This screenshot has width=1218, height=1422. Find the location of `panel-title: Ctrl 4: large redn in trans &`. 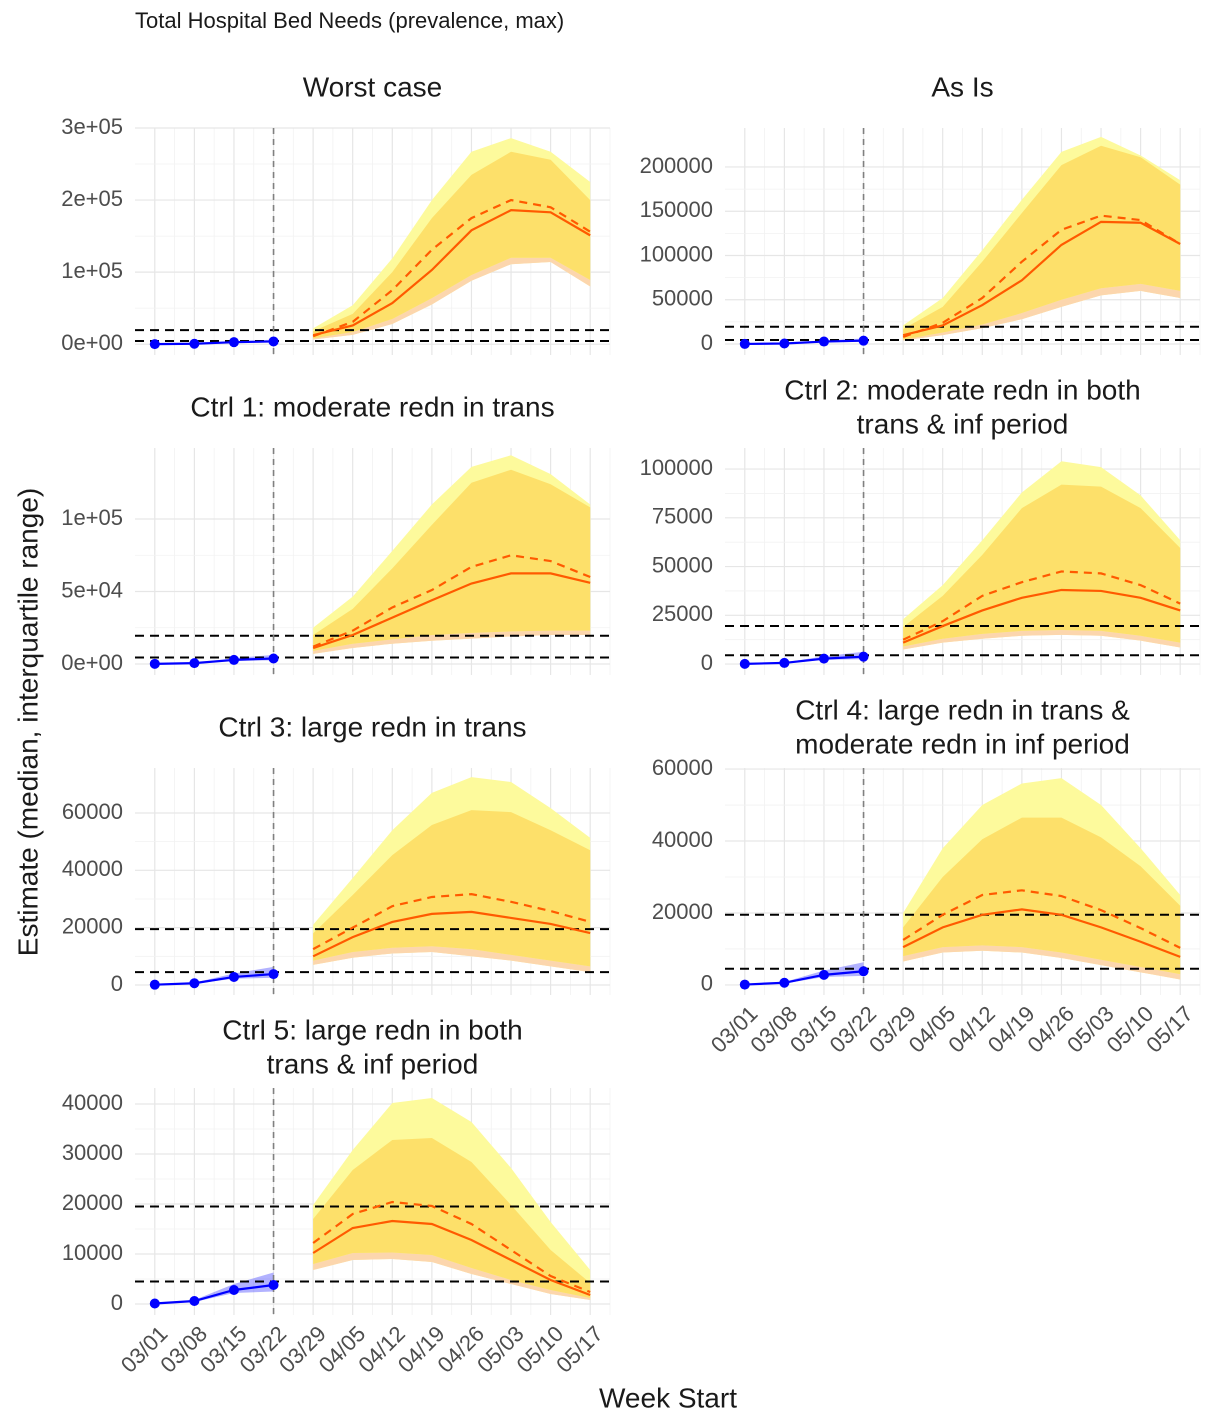

panel-title: Ctrl 4: large redn in trans & is located at coordinates (962, 709).